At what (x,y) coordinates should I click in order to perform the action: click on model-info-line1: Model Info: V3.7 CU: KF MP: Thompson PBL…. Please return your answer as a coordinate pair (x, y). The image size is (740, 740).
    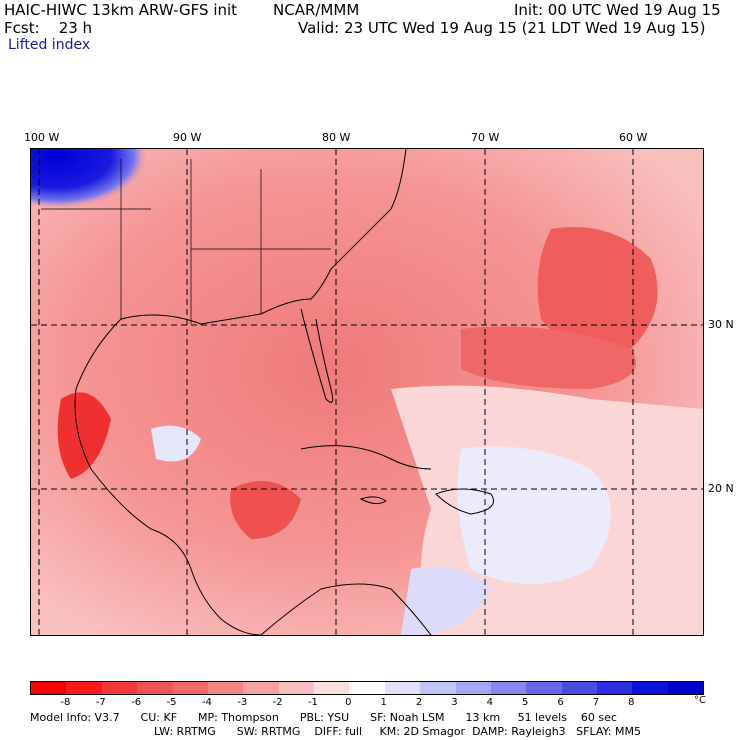
    Looking at the image, I should click on (323, 717).